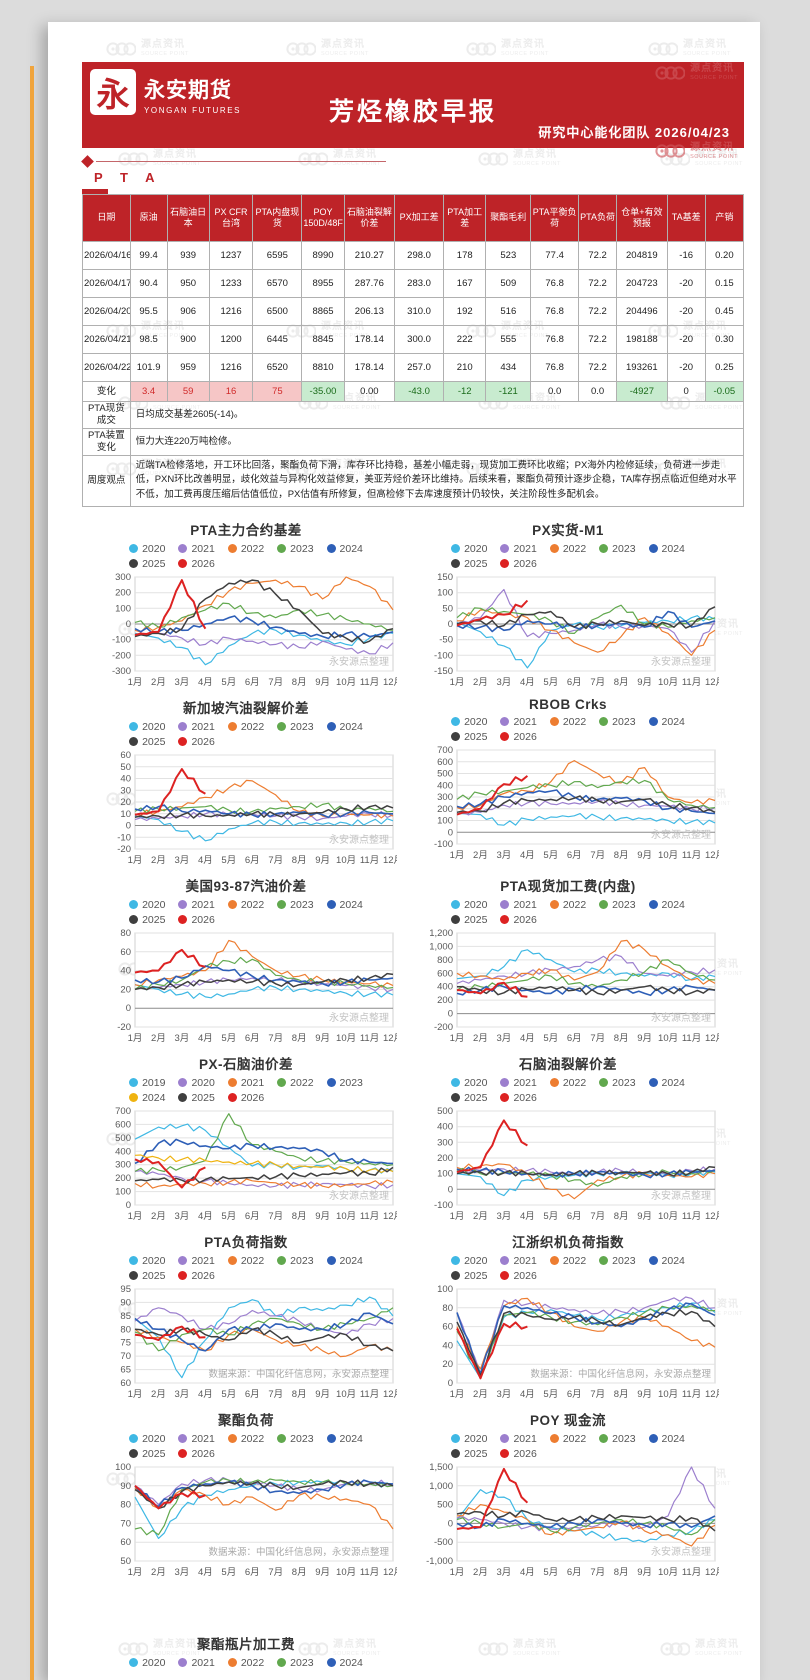 The image size is (810, 1680). Describe the element at coordinates (123, 1151) in the screenshot. I see `svg-text: 400` at that location.